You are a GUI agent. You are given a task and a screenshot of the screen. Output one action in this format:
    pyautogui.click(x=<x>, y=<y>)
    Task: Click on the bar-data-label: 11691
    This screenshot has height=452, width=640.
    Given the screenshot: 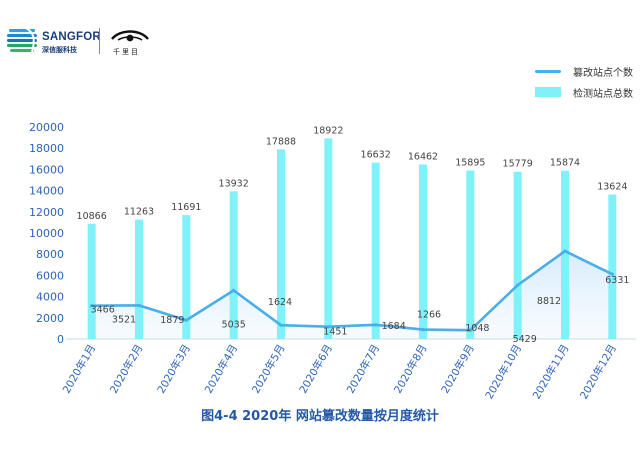 What is the action you would take?
    pyautogui.click(x=186, y=207)
    